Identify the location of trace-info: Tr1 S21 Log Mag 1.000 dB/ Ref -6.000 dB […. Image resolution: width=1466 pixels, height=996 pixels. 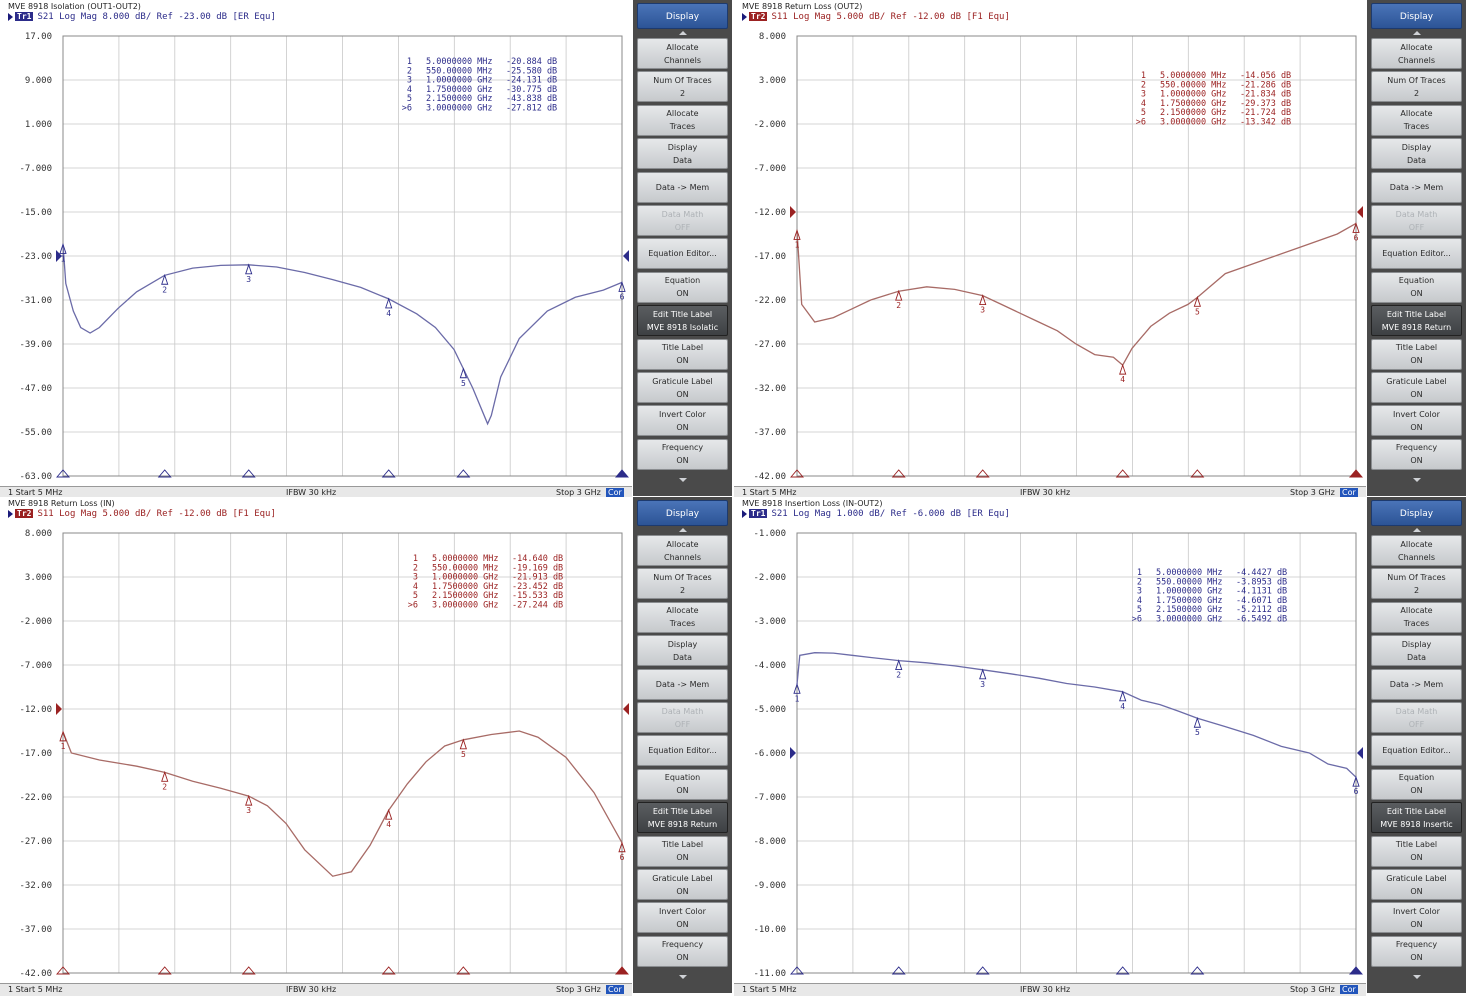
(876, 513).